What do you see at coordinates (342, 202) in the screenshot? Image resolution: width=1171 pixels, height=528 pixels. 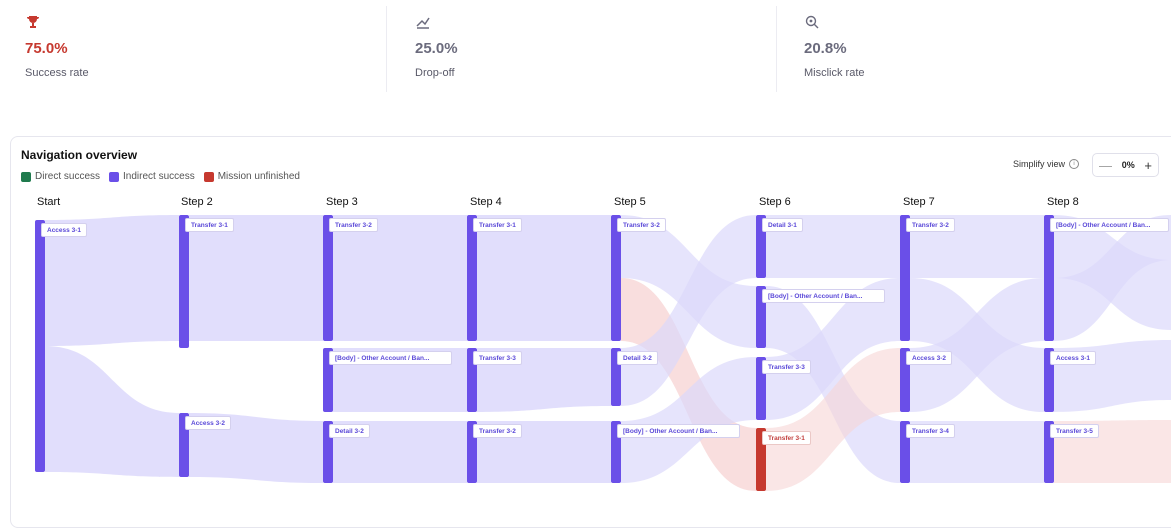 I see `step-header-3: Step 3` at bounding box center [342, 202].